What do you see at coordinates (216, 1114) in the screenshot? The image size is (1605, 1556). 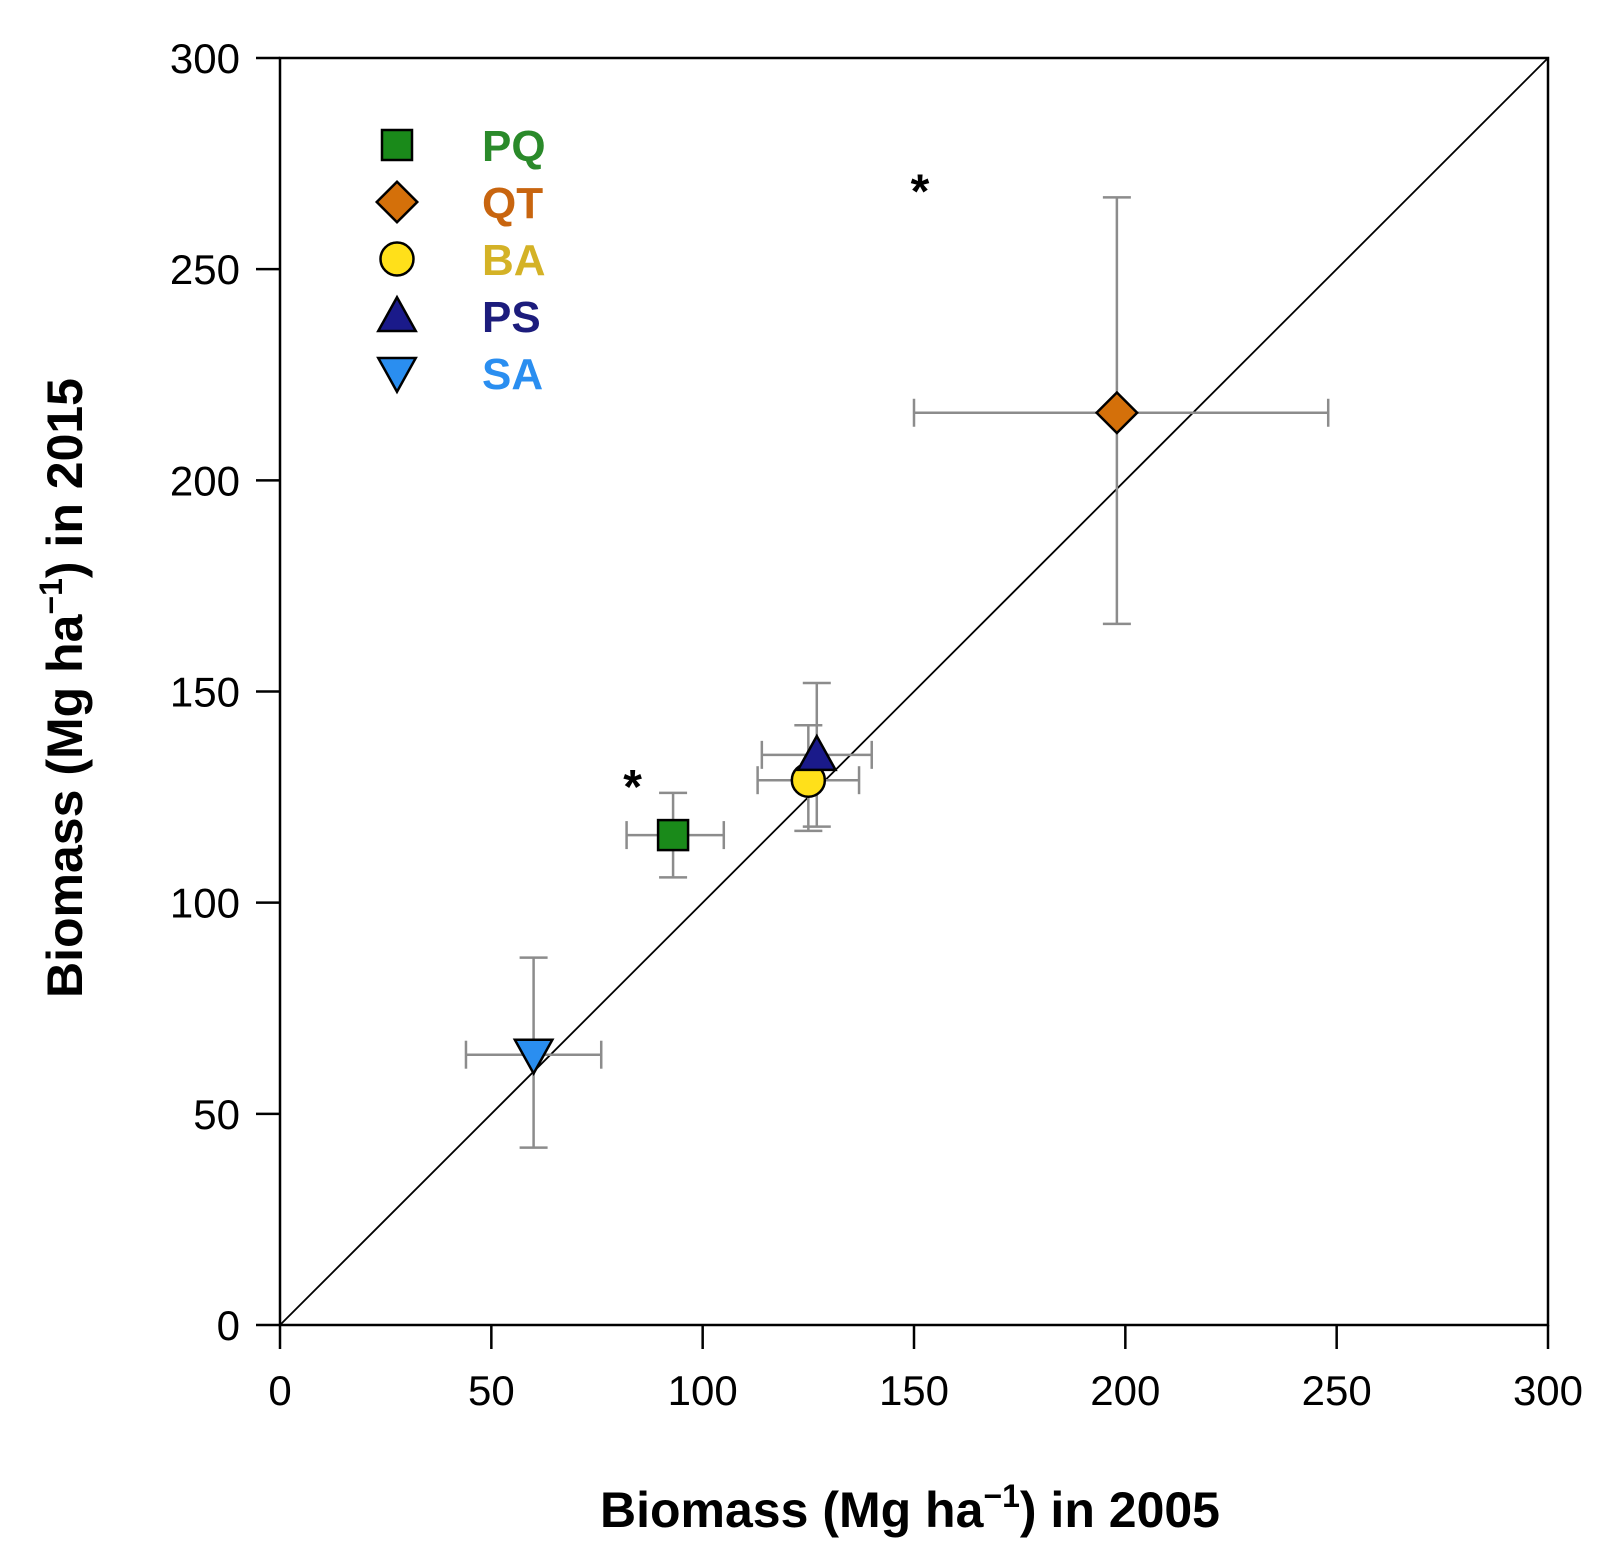 I see `y-tick-label: 50` at bounding box center [216, 1114].